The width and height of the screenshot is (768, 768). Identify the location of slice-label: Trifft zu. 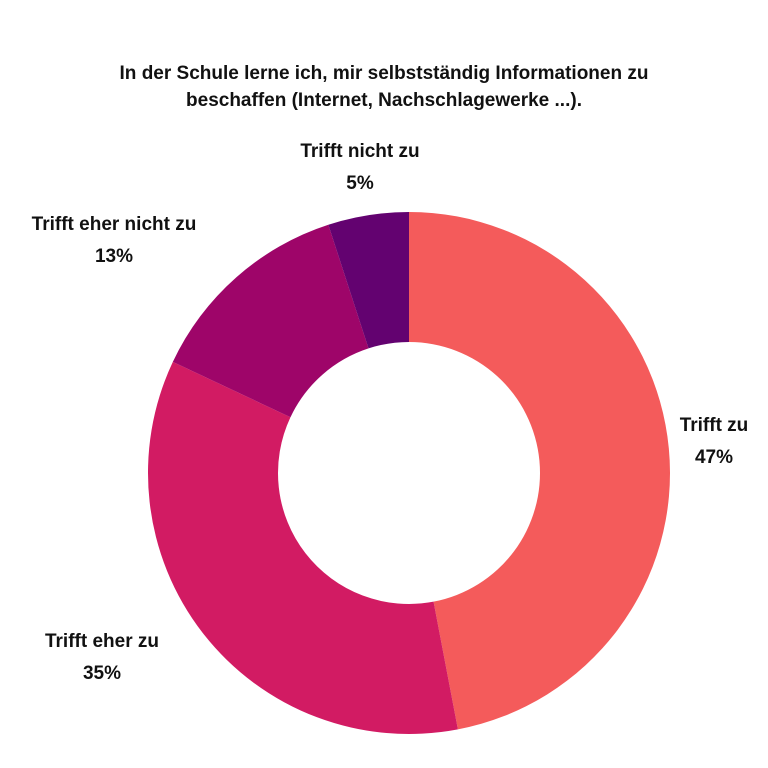
(714, 425).